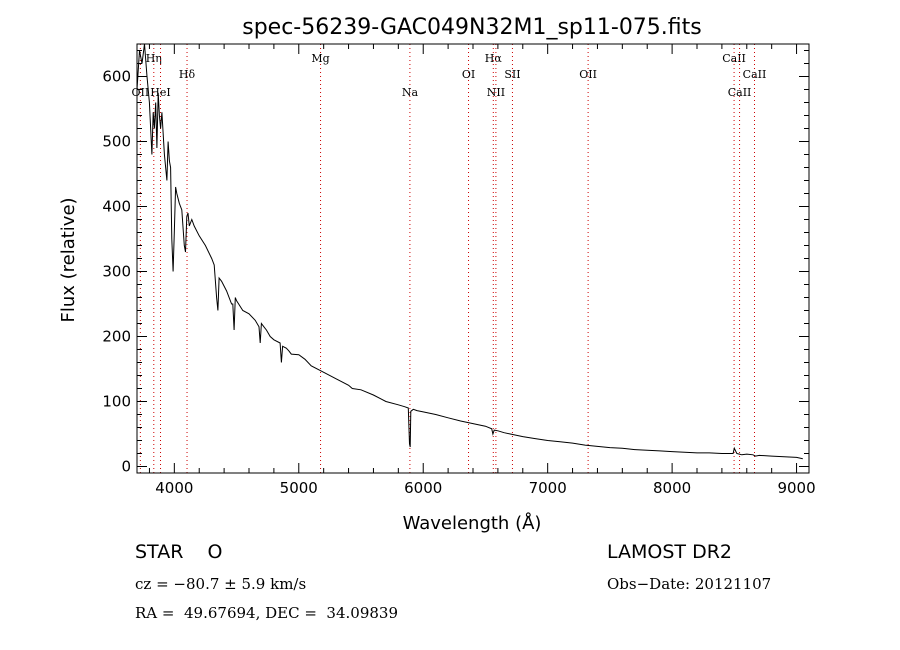 Image resolution: width=900 pixels, height=650 pixels. Describe the element at coordinates (689, 584) in the screenshot. I see `observation-date-label: Obs−Date: 20121107` at that location.